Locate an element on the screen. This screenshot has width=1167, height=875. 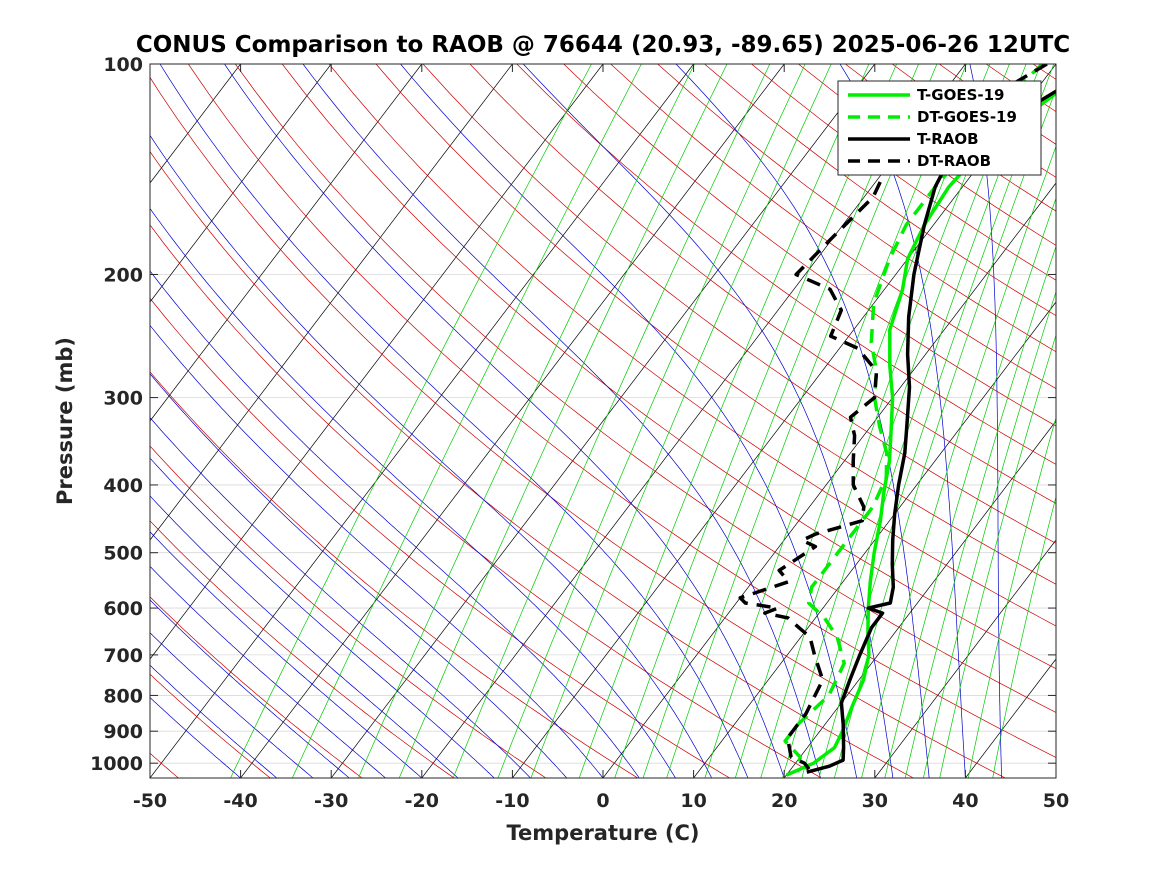
y-tick-label: 1000 is located at coordinates (116, 764).